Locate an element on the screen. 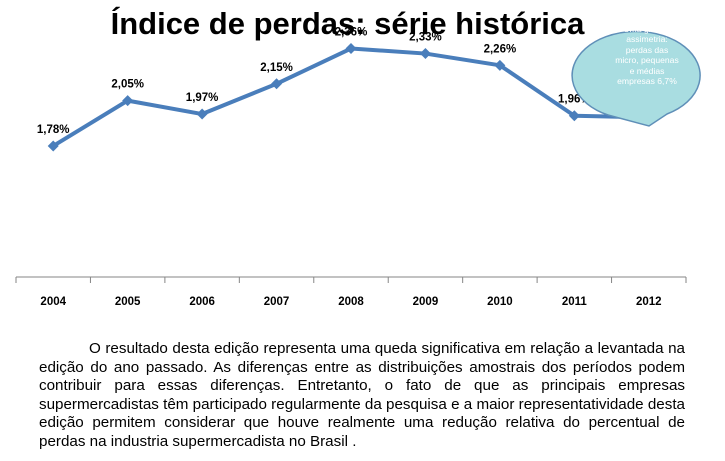 The height and width of the screenshot is (461, 725). callout-line: Uma grande is located at coordinates (647, 29).